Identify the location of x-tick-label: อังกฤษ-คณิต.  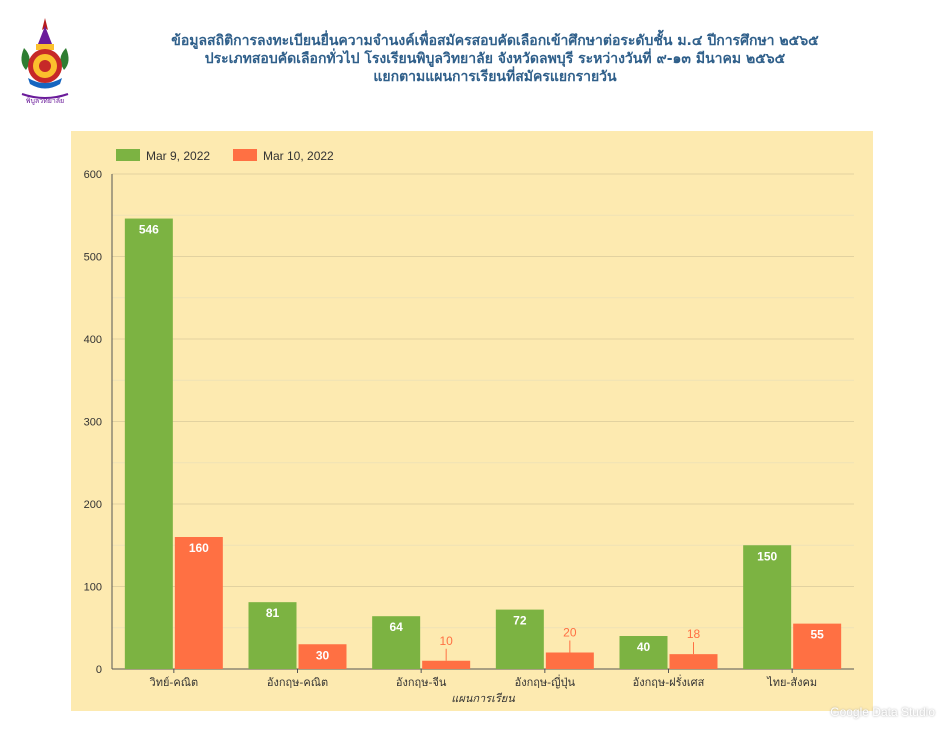
(297, 682).